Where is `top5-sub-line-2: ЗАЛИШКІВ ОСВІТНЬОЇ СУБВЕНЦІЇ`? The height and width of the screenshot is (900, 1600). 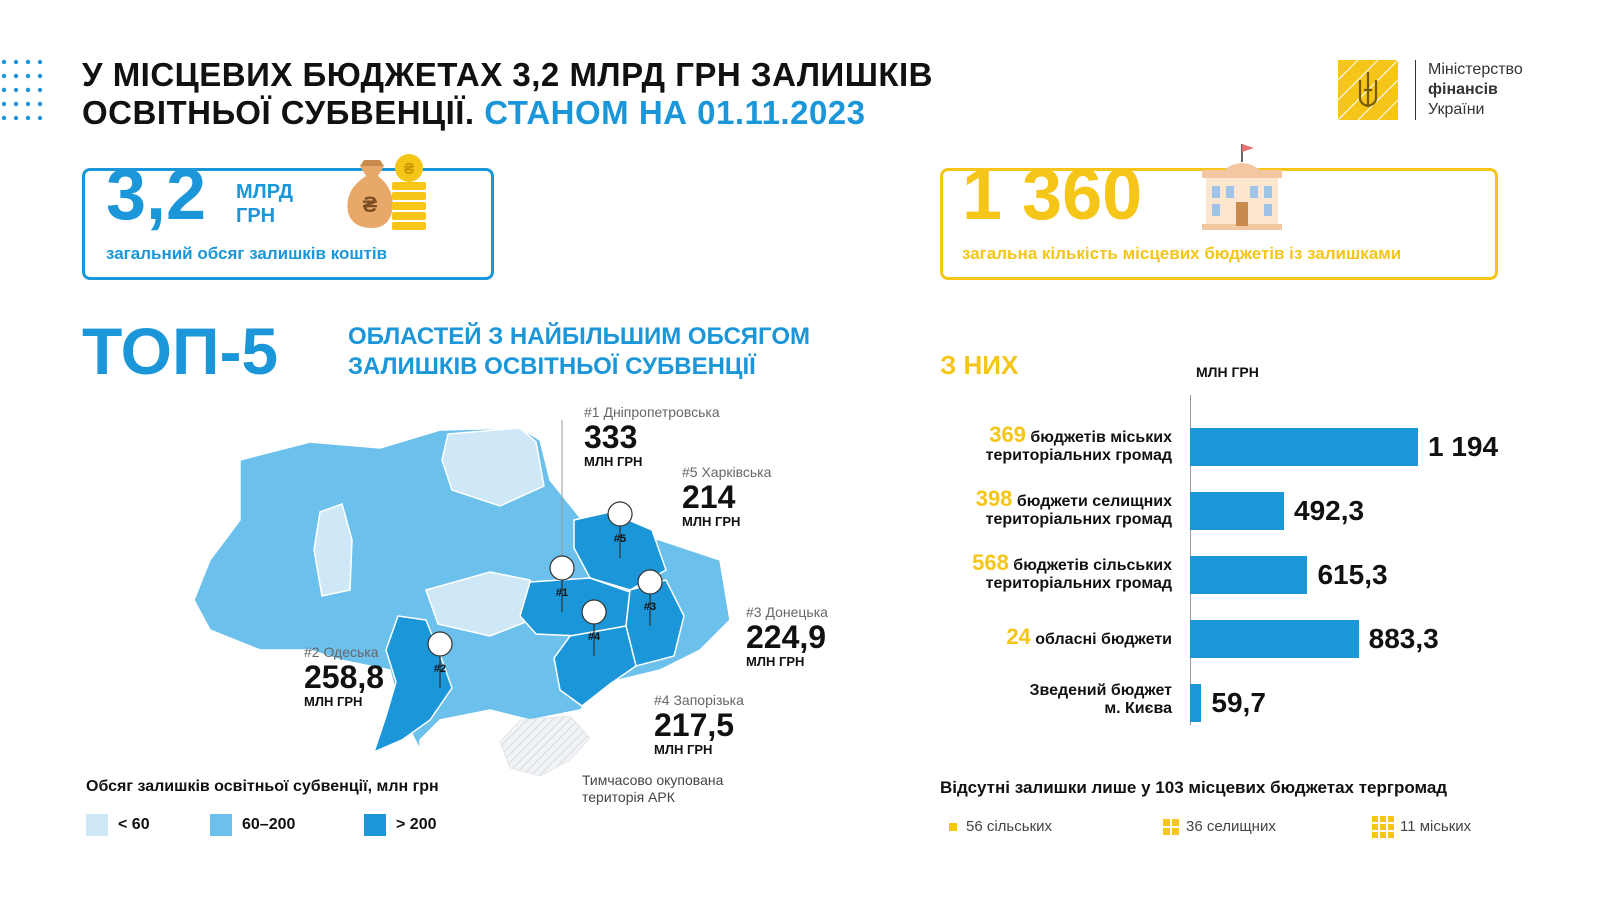
top5-sub-line-2: ЗАЛИШКІВ ОСВІТНЬОЇ СУБВЕНЦІЇ is located at coordinates (552, 366).